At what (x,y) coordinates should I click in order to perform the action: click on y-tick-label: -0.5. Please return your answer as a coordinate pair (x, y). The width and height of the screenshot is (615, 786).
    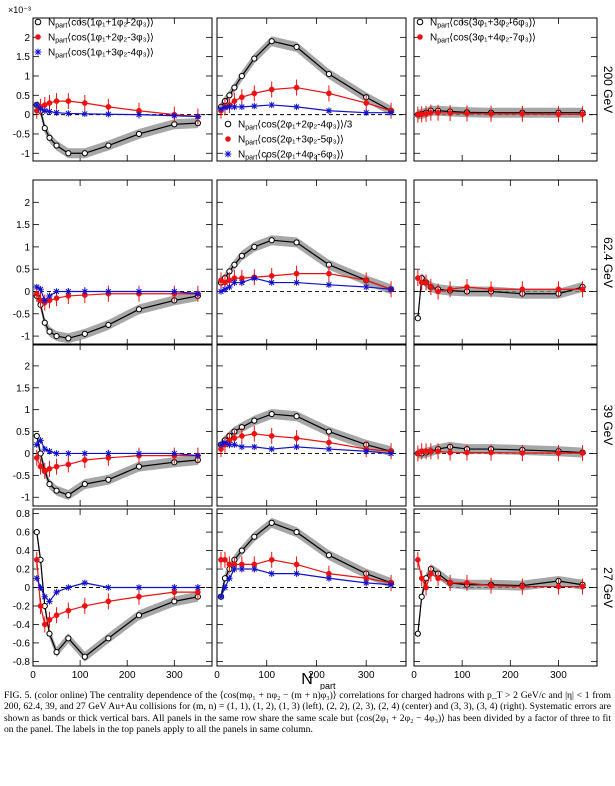
    Looking at the image, I should click on (22, 314).